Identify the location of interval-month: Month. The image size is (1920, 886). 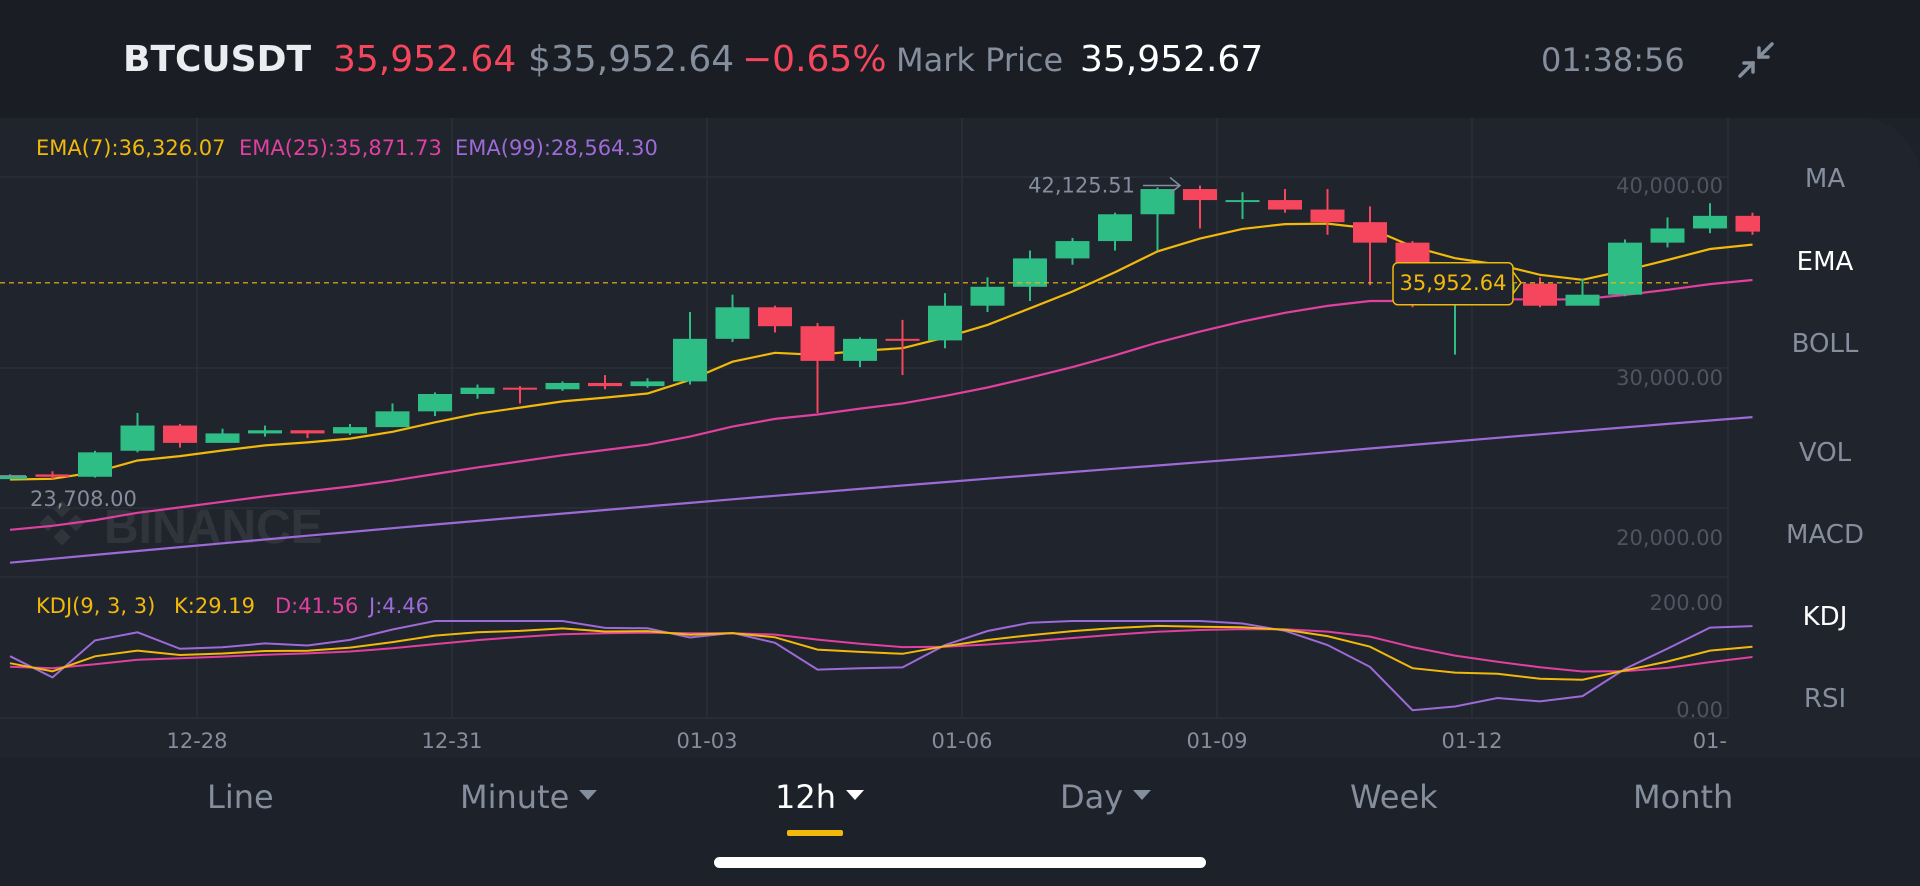
(1683, 797).